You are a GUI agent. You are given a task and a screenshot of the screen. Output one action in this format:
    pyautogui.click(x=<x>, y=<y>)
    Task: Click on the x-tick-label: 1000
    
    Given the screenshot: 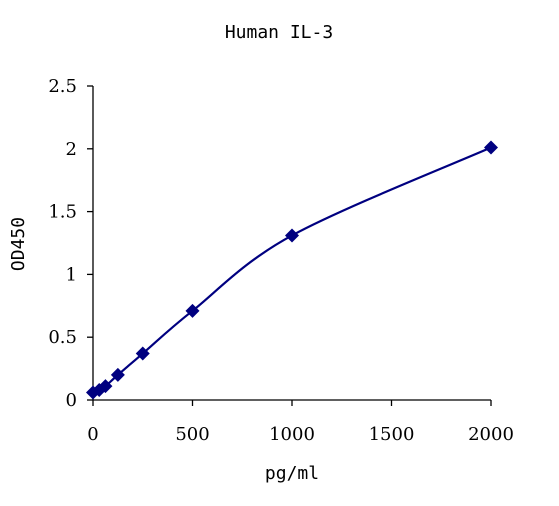 What is the action you would take?
    pyautogui.click(x=292, y=434)
    